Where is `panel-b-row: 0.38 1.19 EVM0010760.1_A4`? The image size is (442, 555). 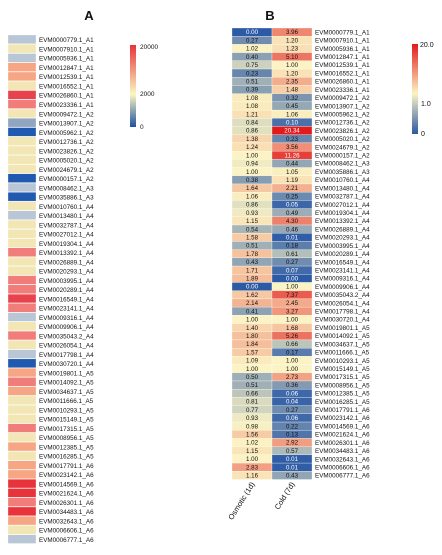
panel-b-row: 0.38 1.19 EVM0010760.1_A4 is located at coordinates (300, 179).